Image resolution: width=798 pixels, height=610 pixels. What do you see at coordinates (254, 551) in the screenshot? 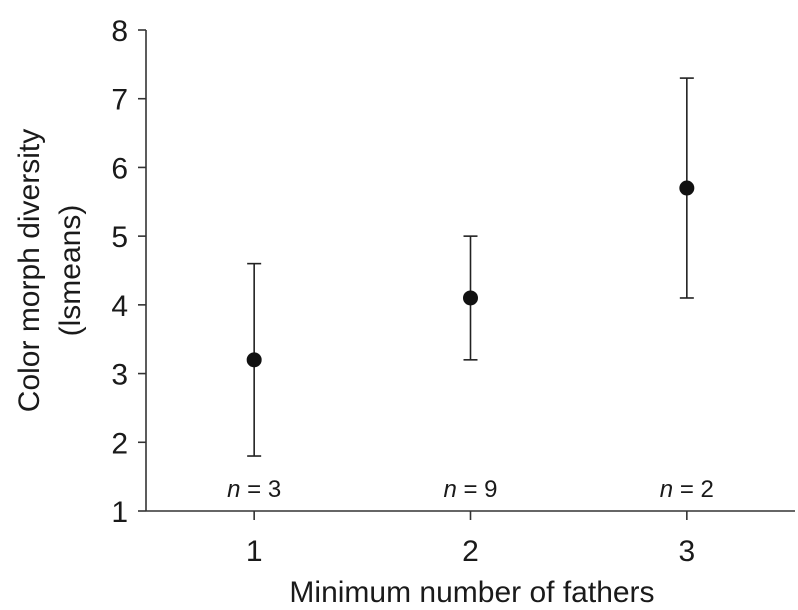
I see `x-tick-label: 1` at bounding box center [254, 551].